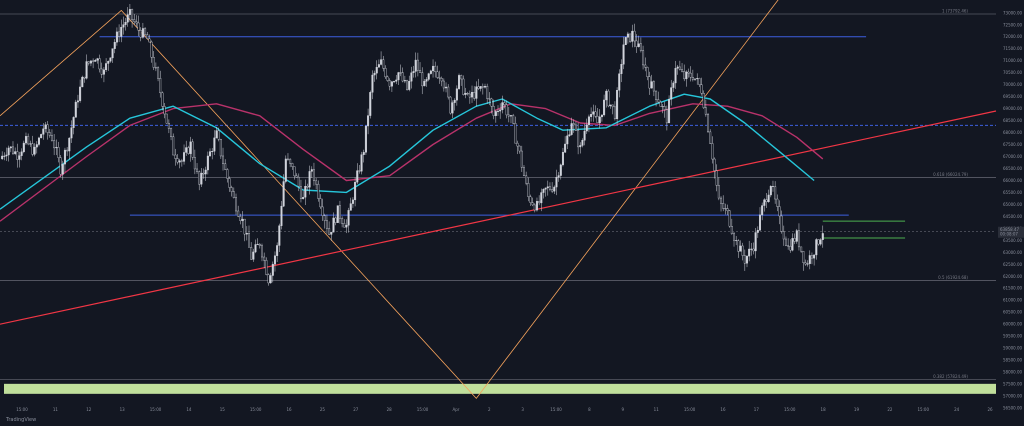 The height and width of the screenshot is (426, 1024). Describe the element at coordinates (22, 409) in the screenshot. I see `time-tick-label: 15:00` at that location.